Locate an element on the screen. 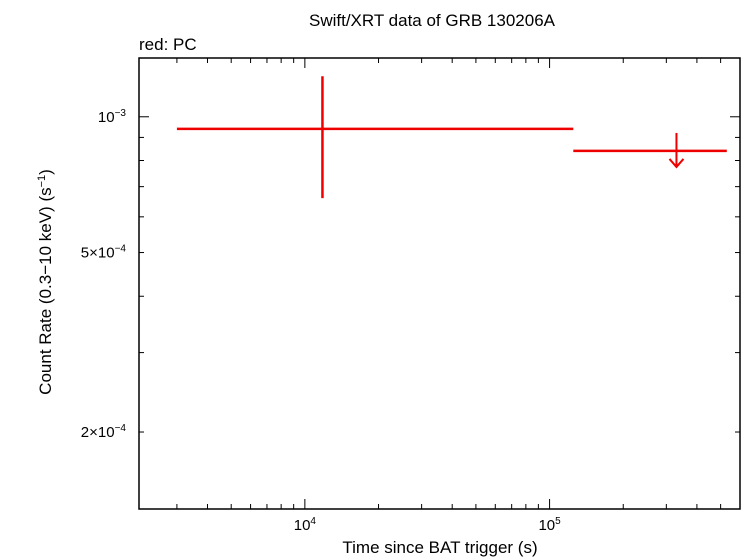 Image resolution: width=746 pixels, height=558 pixels. chart-title: Swift/XRT data of GRB 130206A is located at coordinates (432, 20).